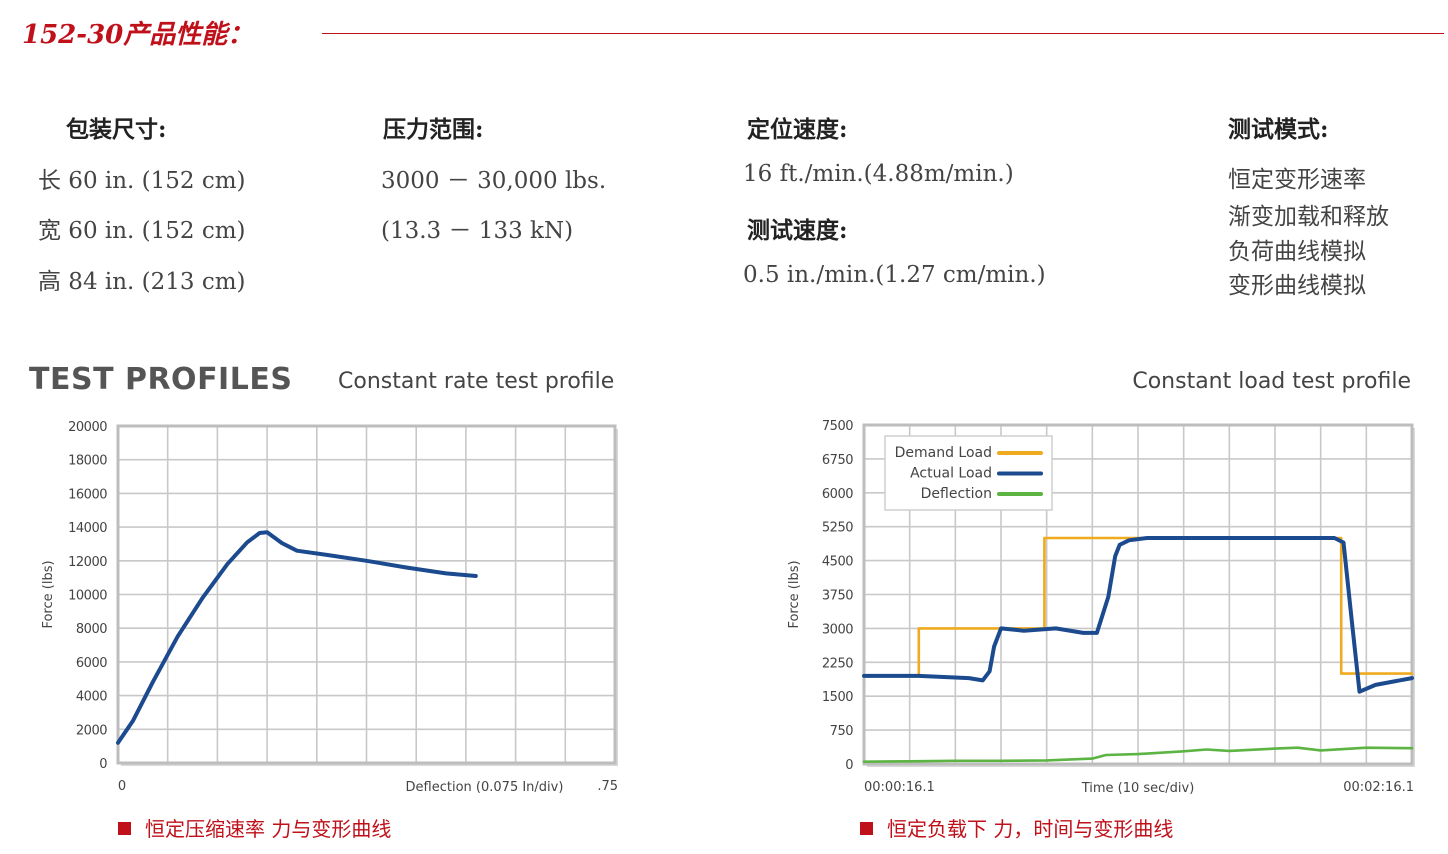 Image resolution: width=1448 pixels, height=854 pixels. What do you see at coordinates (1138, 755) in the screenshot?
I see `deflection-line` at bounding box center [1138, 755].